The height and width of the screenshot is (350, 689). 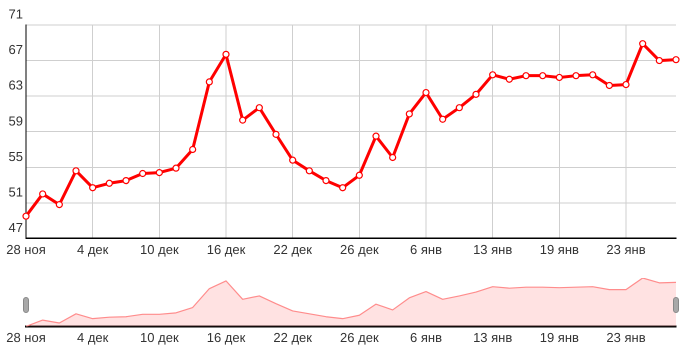 I want to click on y-tick-label: 67, so click(x=15, y=50).